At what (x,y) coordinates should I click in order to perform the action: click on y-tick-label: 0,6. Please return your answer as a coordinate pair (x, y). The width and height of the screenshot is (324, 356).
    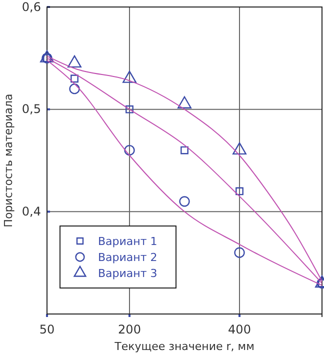
    Looking at the image, I should click on (31, 7).